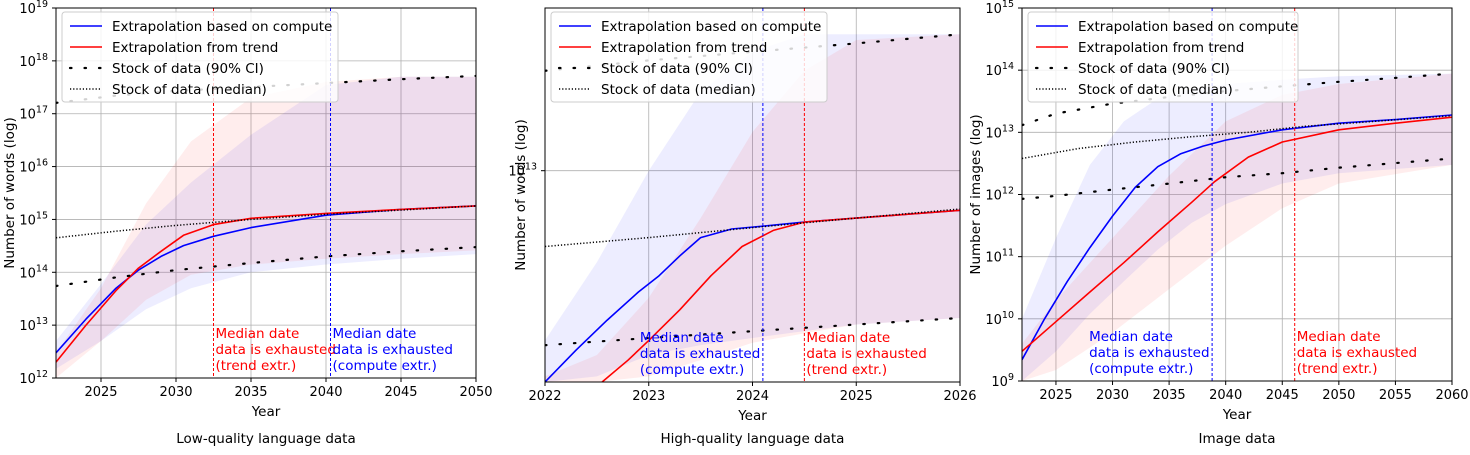 The width and height of the screenshot is (1470, 455). What do you see at coordinates (648, 396) in the screenshot?
I see `x-tick-label: 2023` at bounding box center [648, 396].